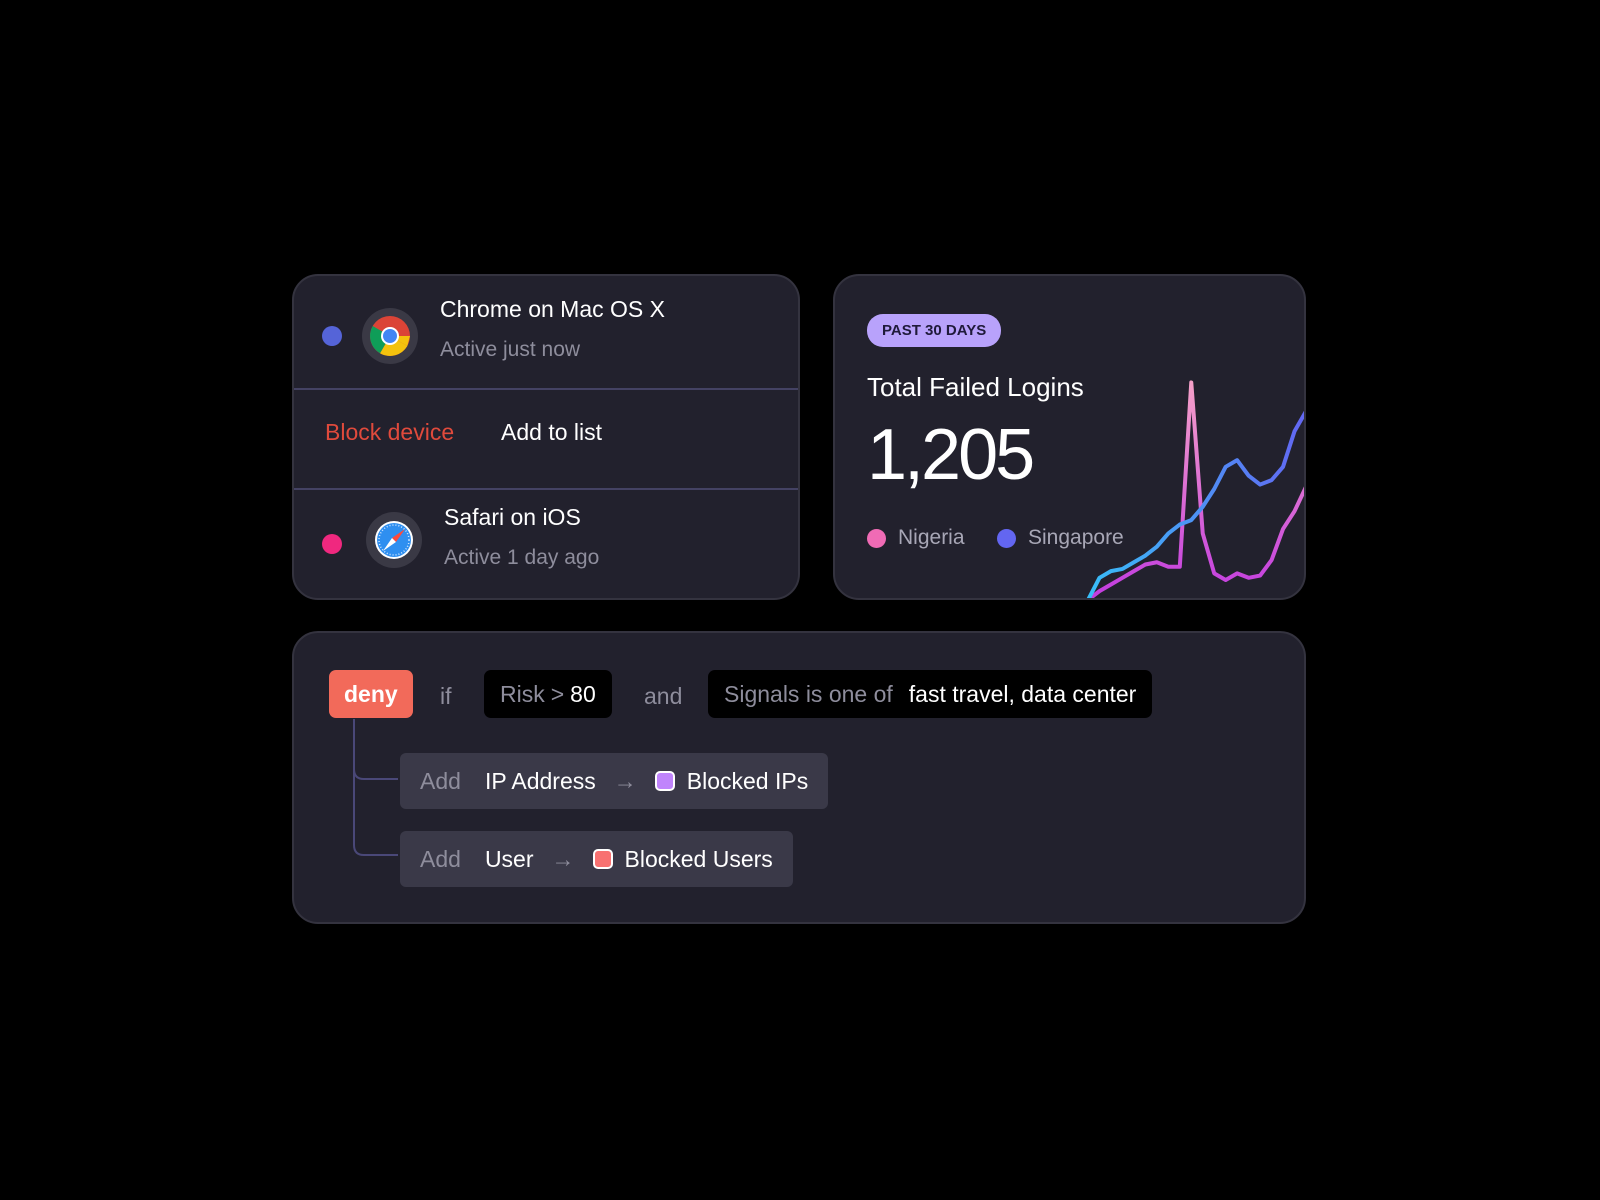  What do you see at coordinates (808, 693) in the screenshot?
I see `condition-field: Signals is one of` at bounding box center [808, 693].